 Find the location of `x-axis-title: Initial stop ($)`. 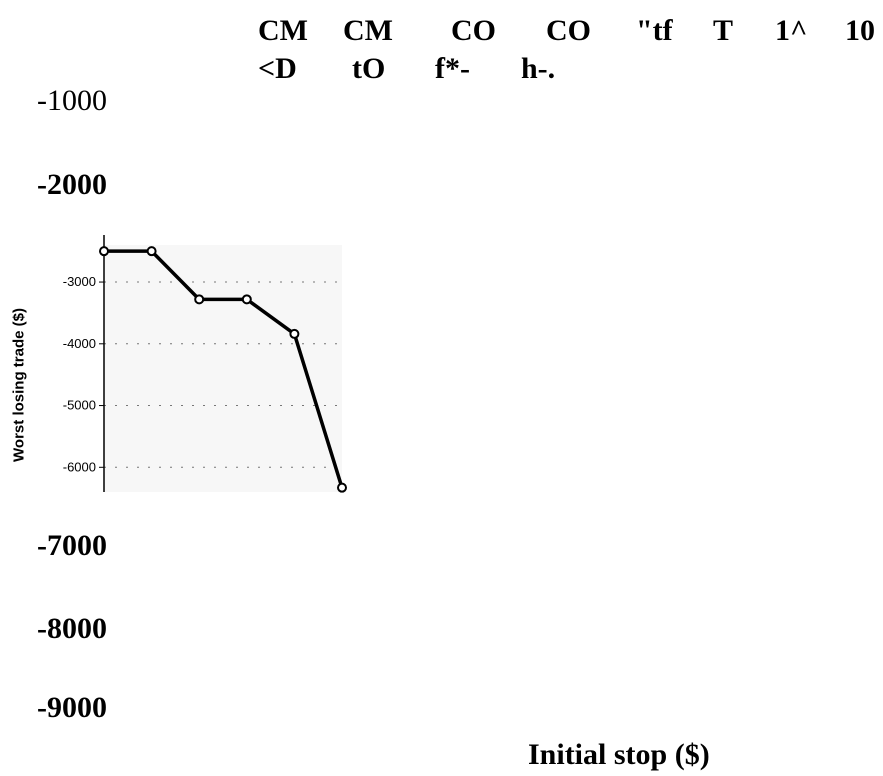

x-axis-title: Initial stop ($) is located at coordinates (619, 754).